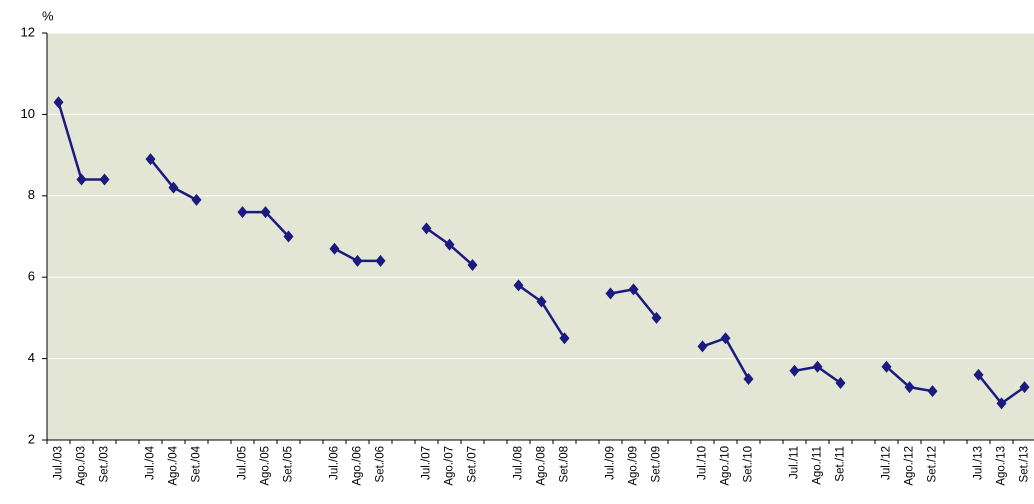  Describe the element at coordinates (703, 463) in the screenshot. I see `x-tick-label: Jul./10` at that location.